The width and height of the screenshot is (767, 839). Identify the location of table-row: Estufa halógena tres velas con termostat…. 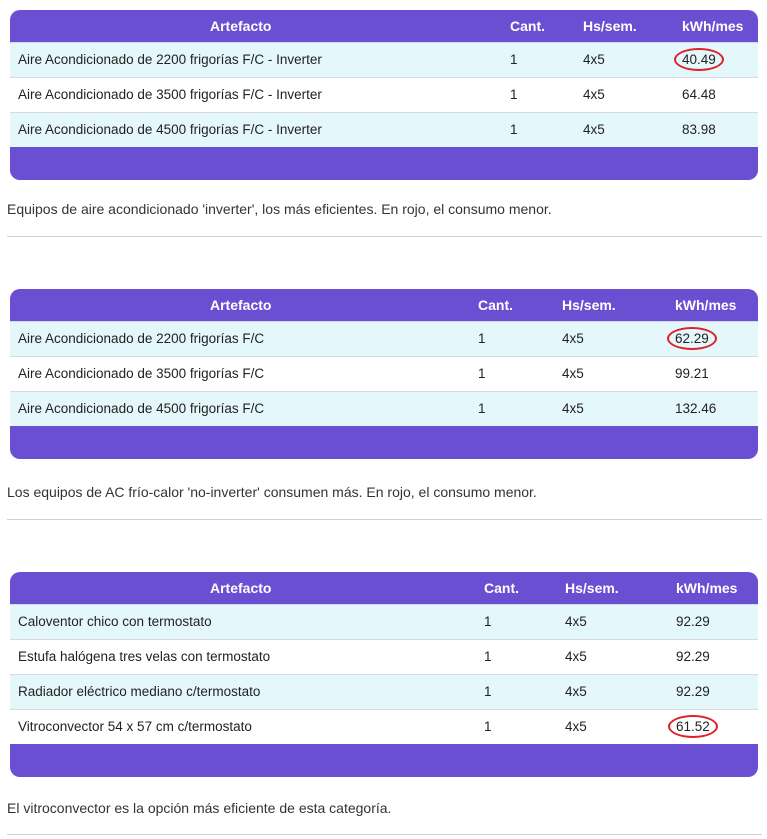
(384, 656).